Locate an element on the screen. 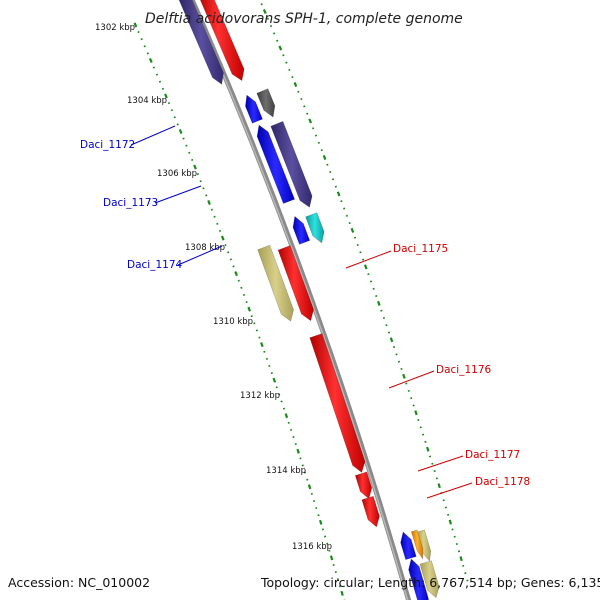 The height and width of the screenshot is (600, 600). gene-label-daci-1172: Daci_1172 is located at coordinates (107, 145).